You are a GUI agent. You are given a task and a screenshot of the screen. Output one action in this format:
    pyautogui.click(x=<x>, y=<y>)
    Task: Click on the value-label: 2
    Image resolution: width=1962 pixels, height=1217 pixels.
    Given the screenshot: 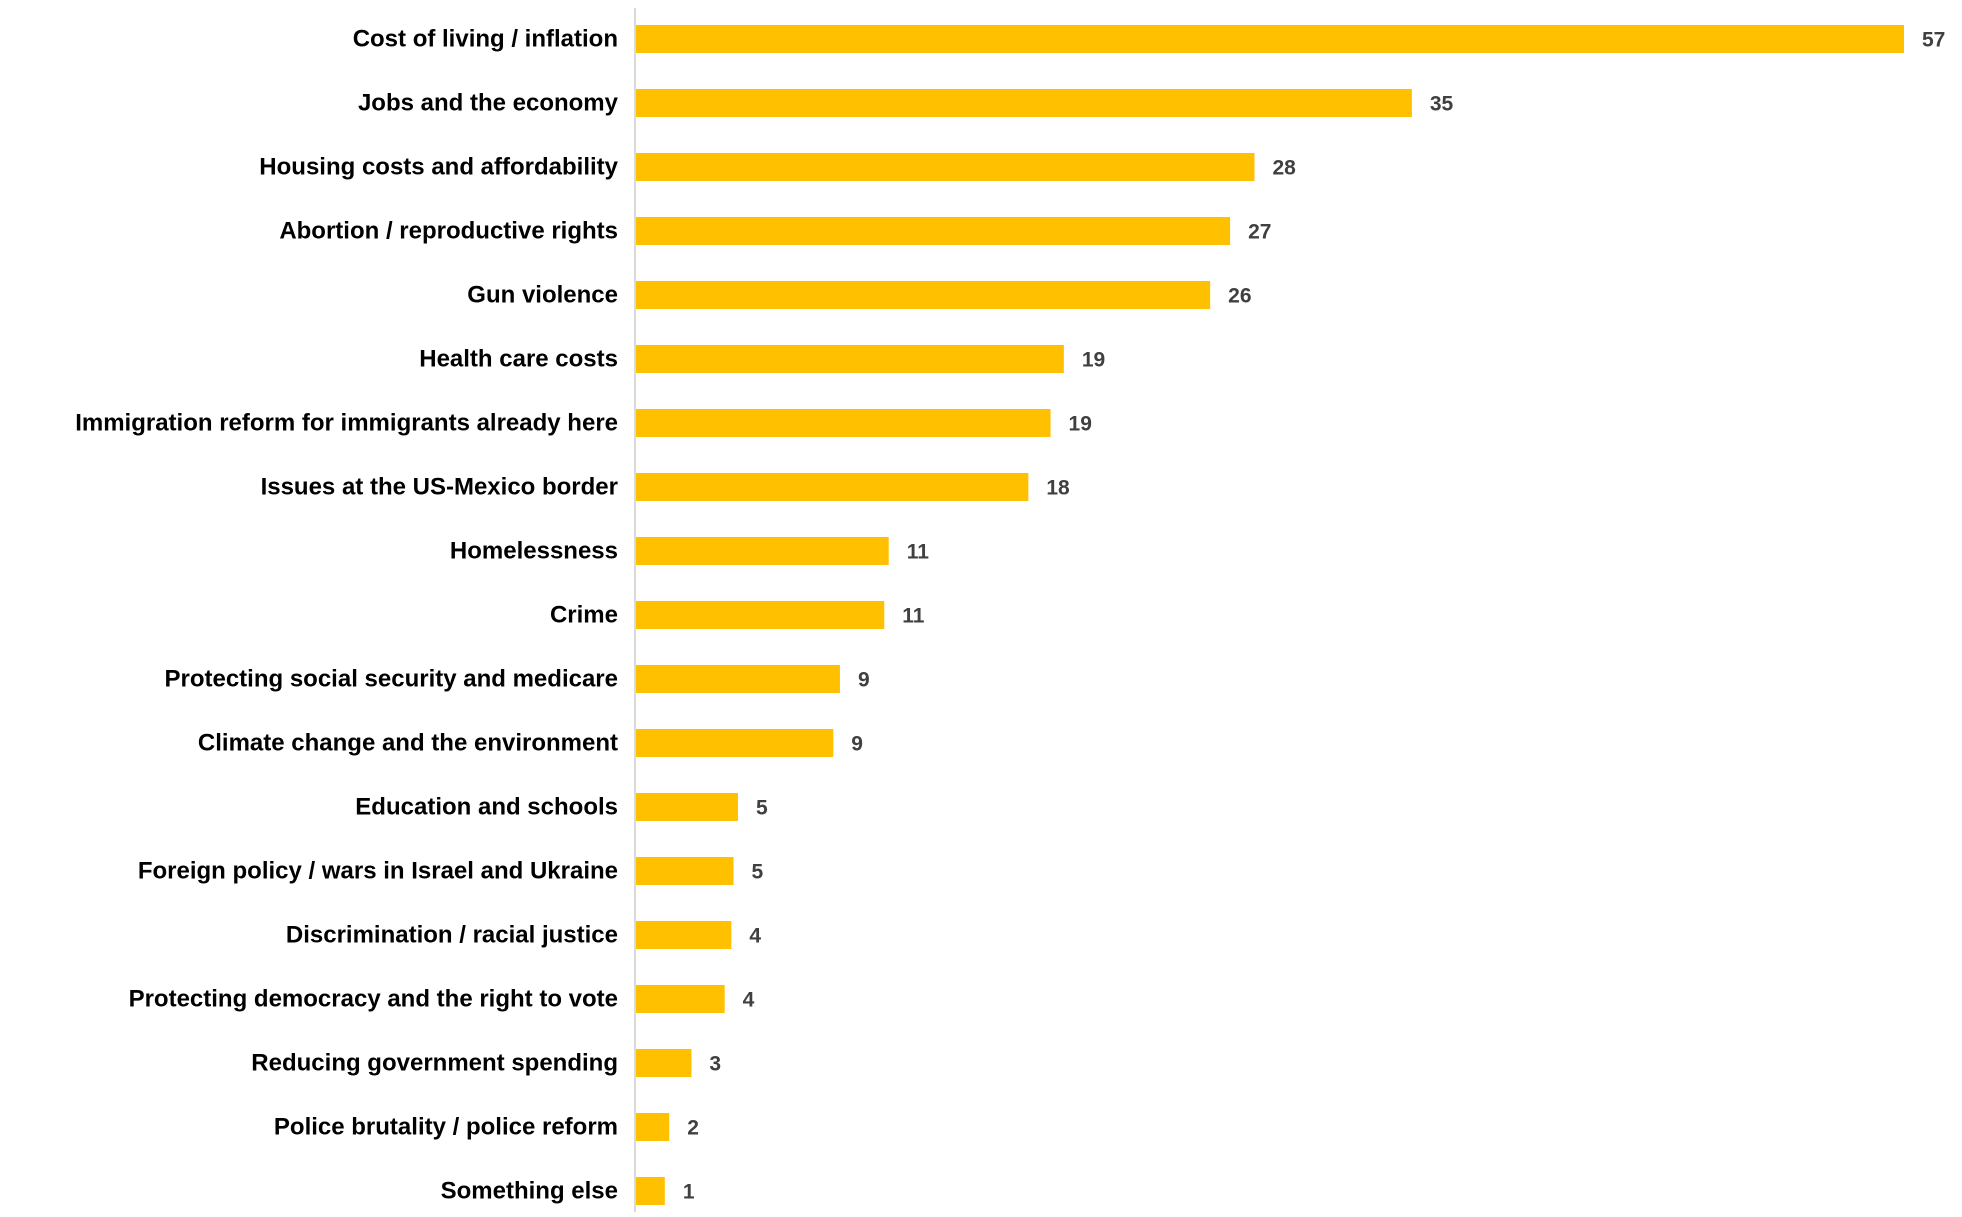 What is the action you would take?
    pyautogui.click(x=693, y=1128)
    